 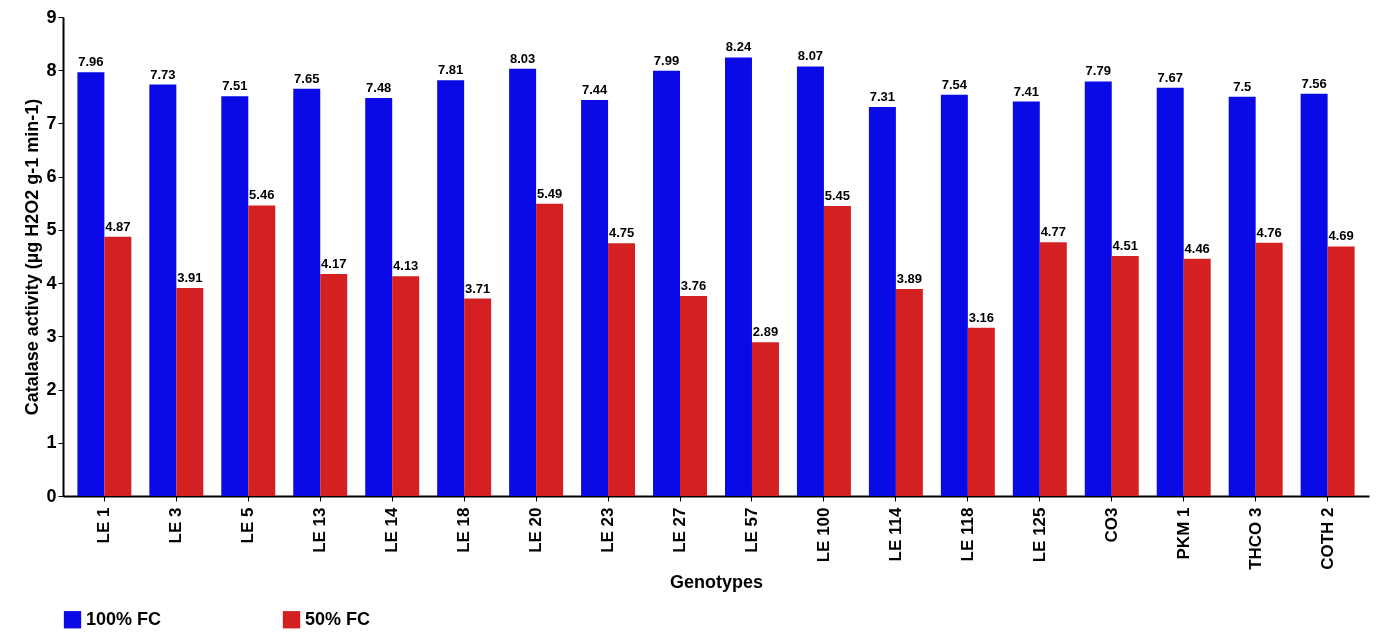 What do you see at coordinates (1026, 91) in the screenshot?
I see `data-label: 7.41` at bounding box center [1026, 91].